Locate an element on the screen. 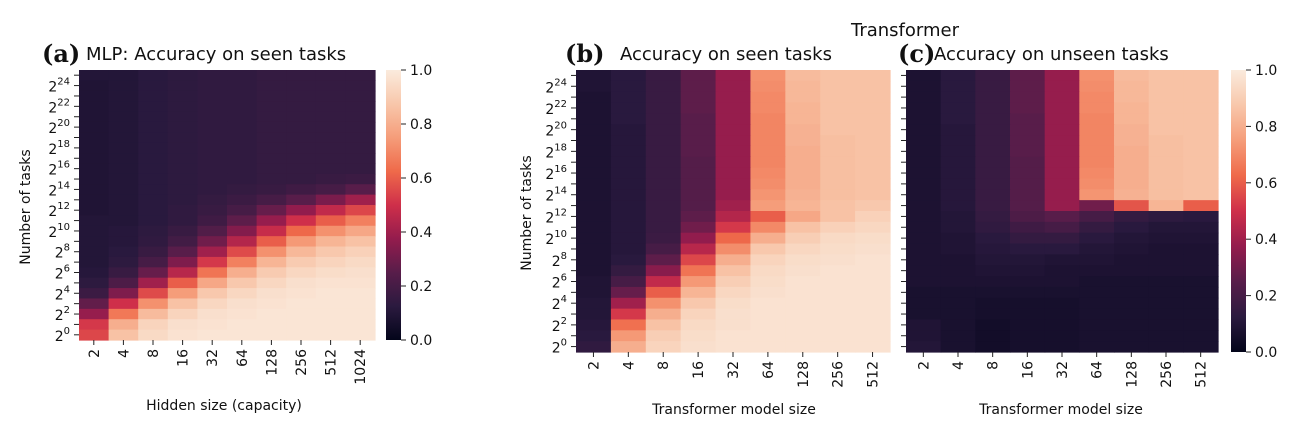  heatmap-cell-c-r17-c0 is located at coordinates (924, 260).